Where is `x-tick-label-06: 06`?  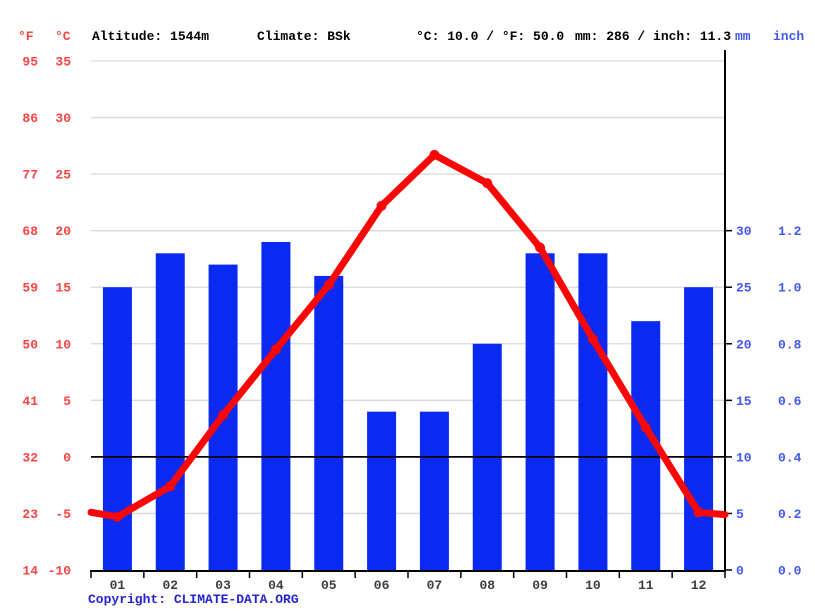 x-tick-label-06: 06 is located at coordinates (382, 585).